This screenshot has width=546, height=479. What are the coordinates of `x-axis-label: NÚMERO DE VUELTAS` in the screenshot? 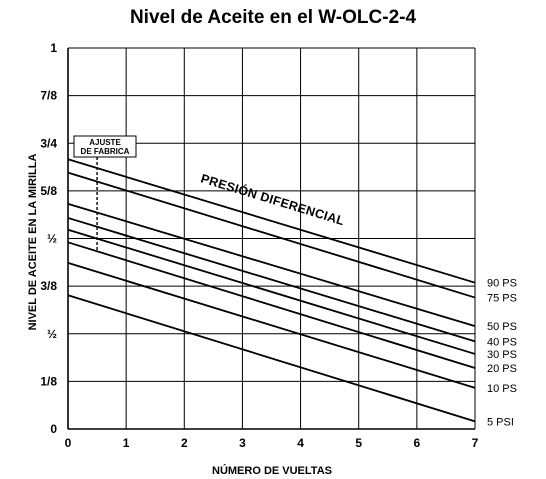 It's located at (272, 470).